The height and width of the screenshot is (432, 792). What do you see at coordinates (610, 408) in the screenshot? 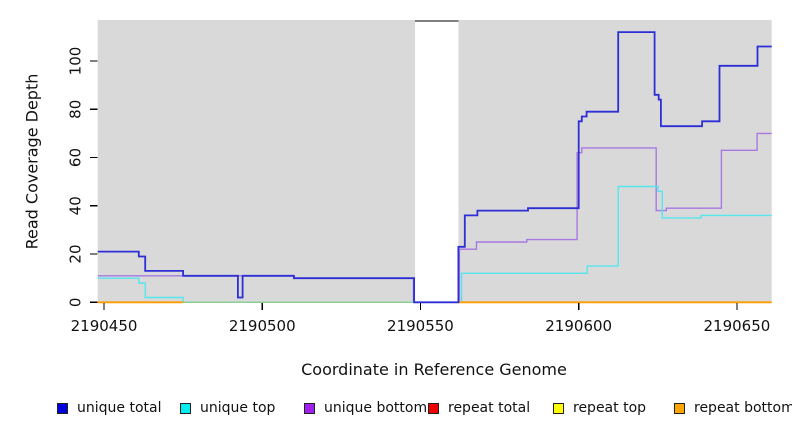
I see `legend-label: repeat top` at bounding box center [610, 408].